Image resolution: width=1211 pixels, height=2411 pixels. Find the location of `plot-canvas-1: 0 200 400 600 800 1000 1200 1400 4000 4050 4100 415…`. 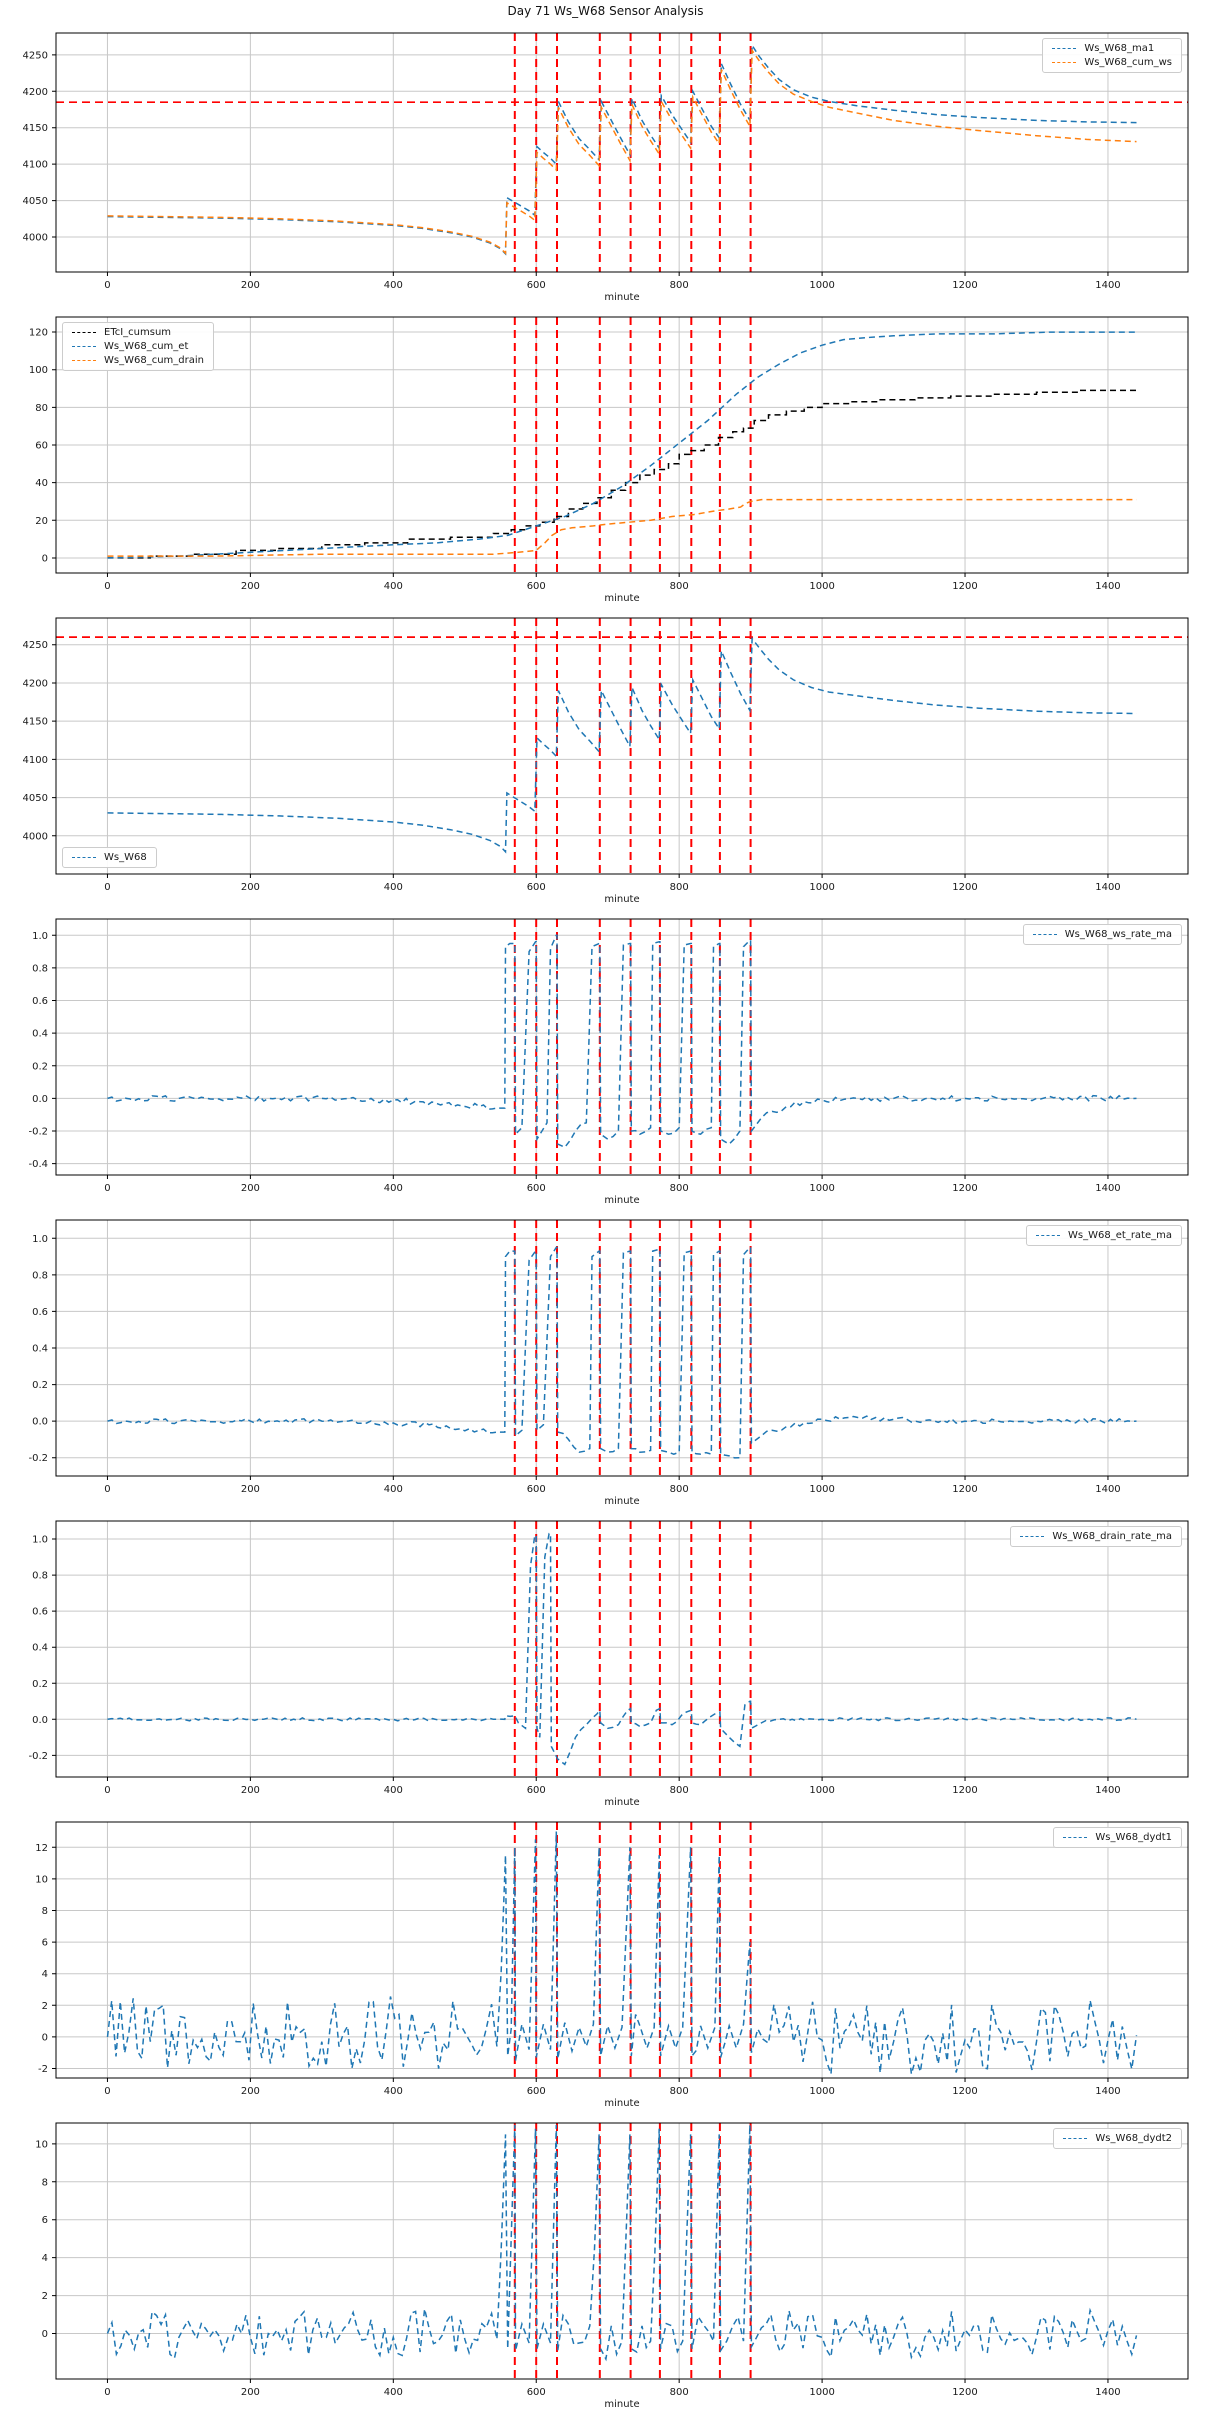

plot-canvas-1: 0 200 400 600 800 1000 1200 1400 4000 4050 4100 415… is located at coordinates (606, 166).